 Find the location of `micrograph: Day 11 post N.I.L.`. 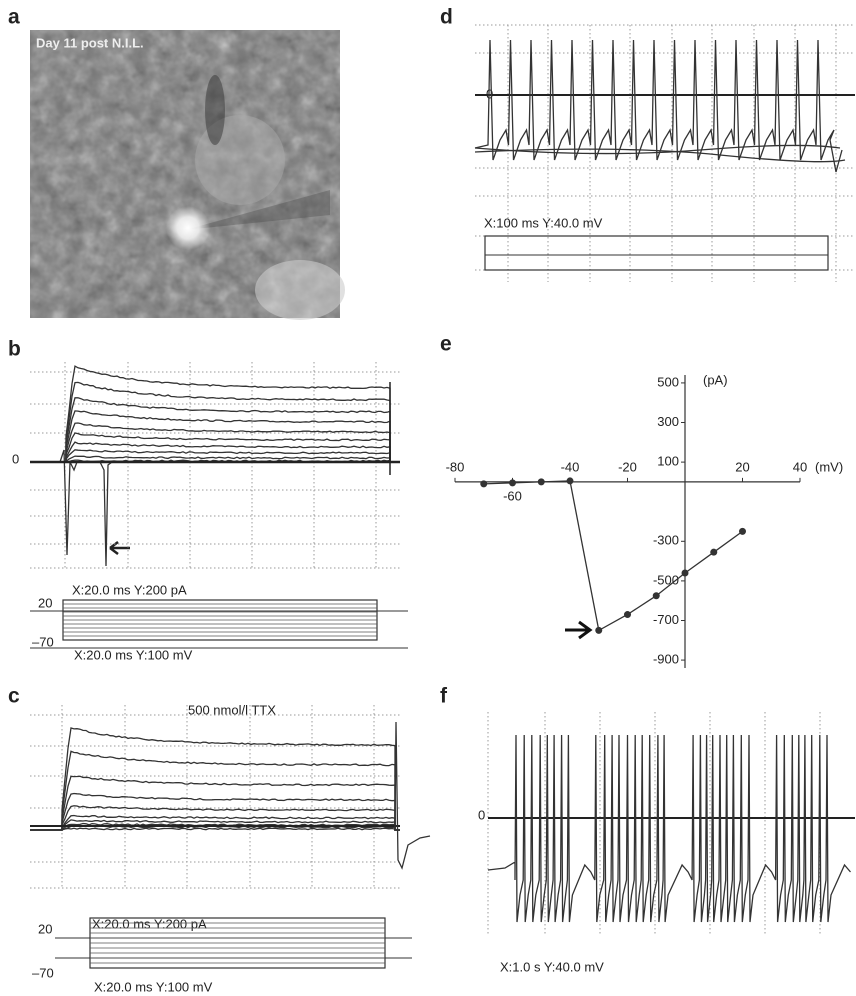

micrograph: Day 11 post N.I.L. is located at coordinates (187, 175).